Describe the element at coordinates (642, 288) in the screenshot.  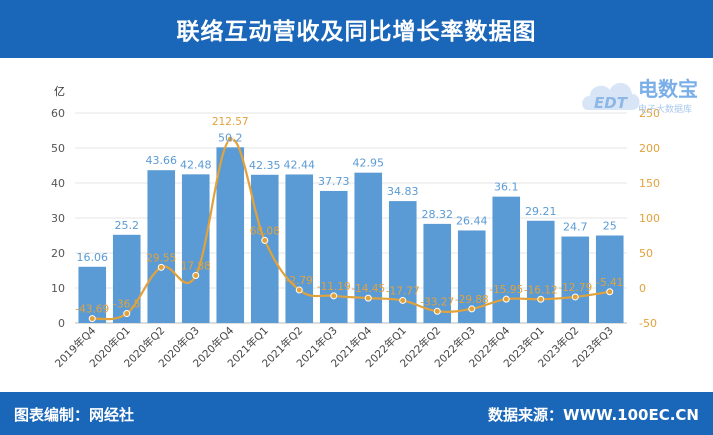
I see `y2-tick-label: 0` at that location.